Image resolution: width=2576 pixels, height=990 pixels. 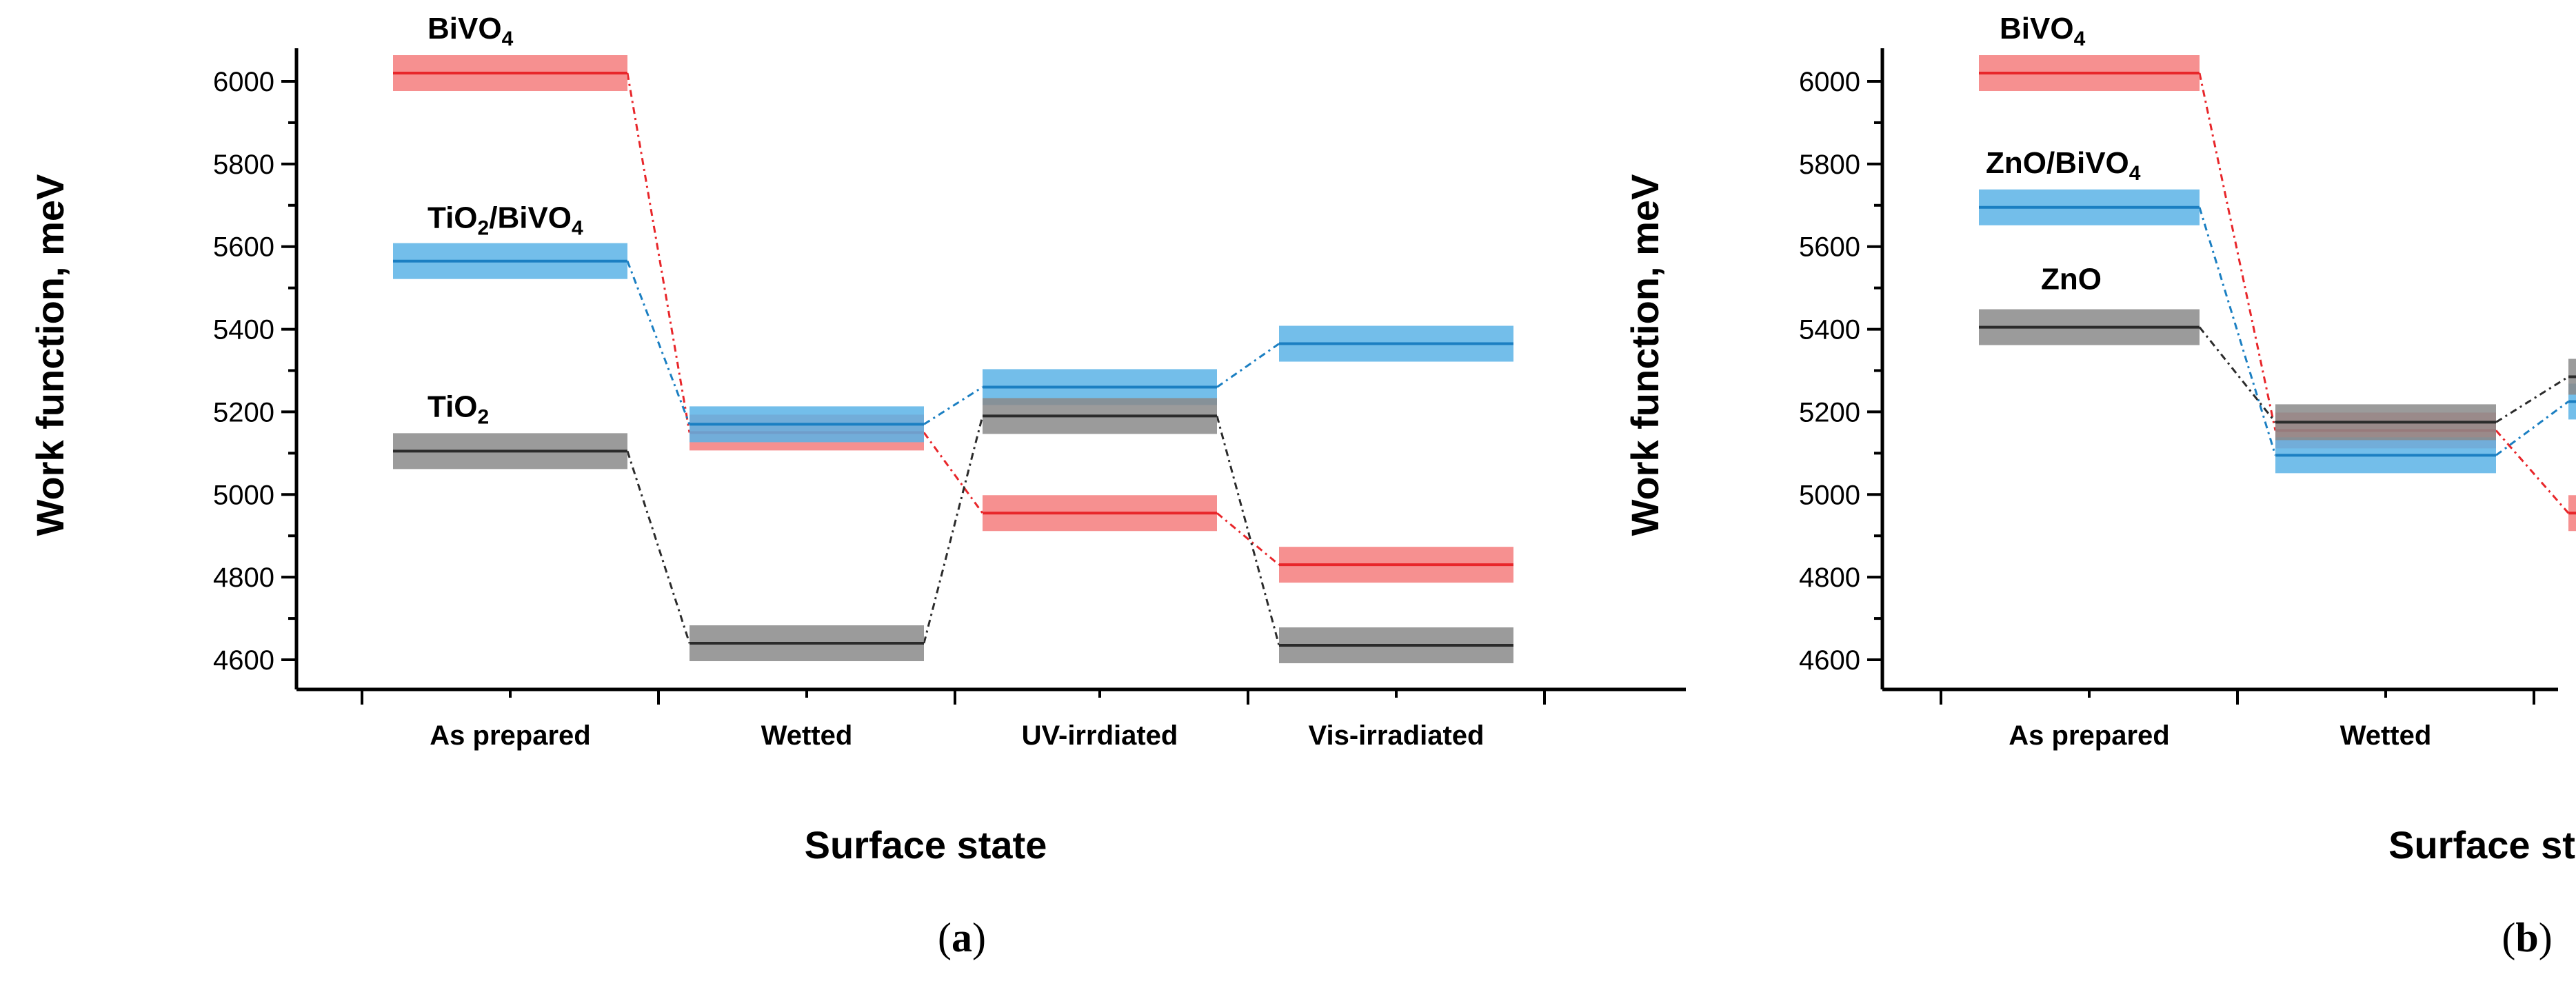 I want to click on panel-caption: (b), so click(x=2527, y=937).